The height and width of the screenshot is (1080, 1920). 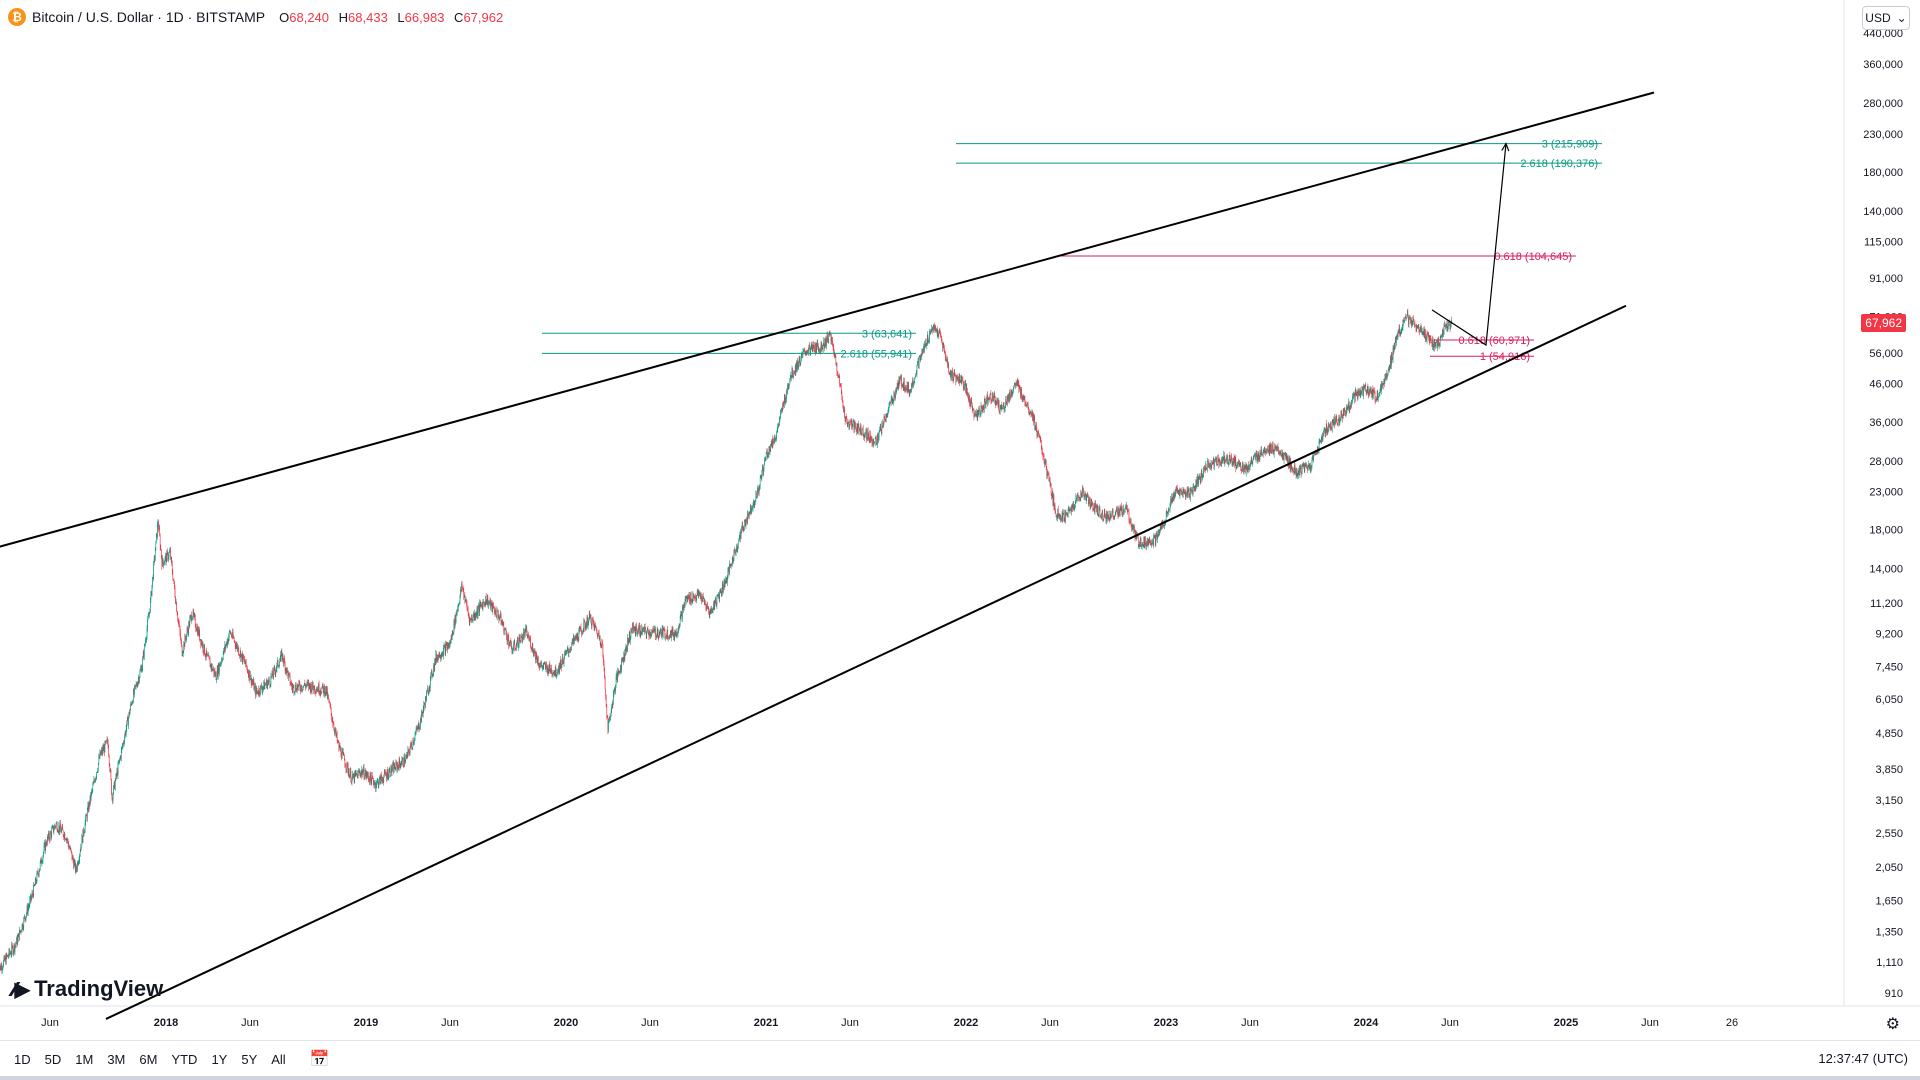 I want to click on x-tick-label: Jun, so click(x=650, y=1023).